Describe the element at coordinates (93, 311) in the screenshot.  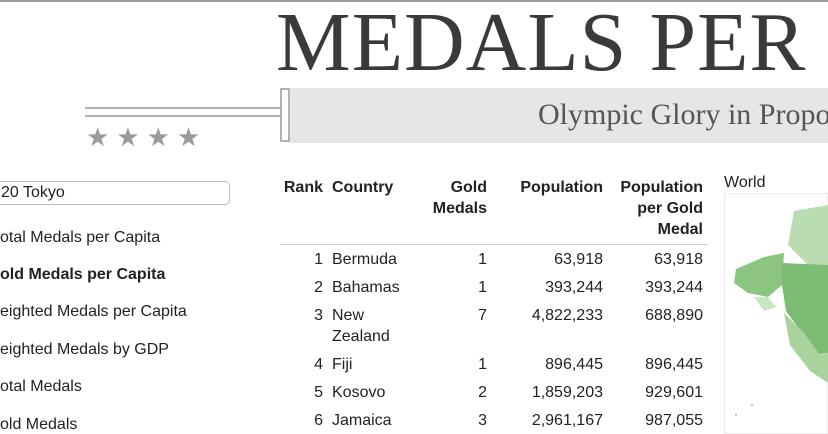
I see `menu-item: eighted Medals per Capita` at that location.